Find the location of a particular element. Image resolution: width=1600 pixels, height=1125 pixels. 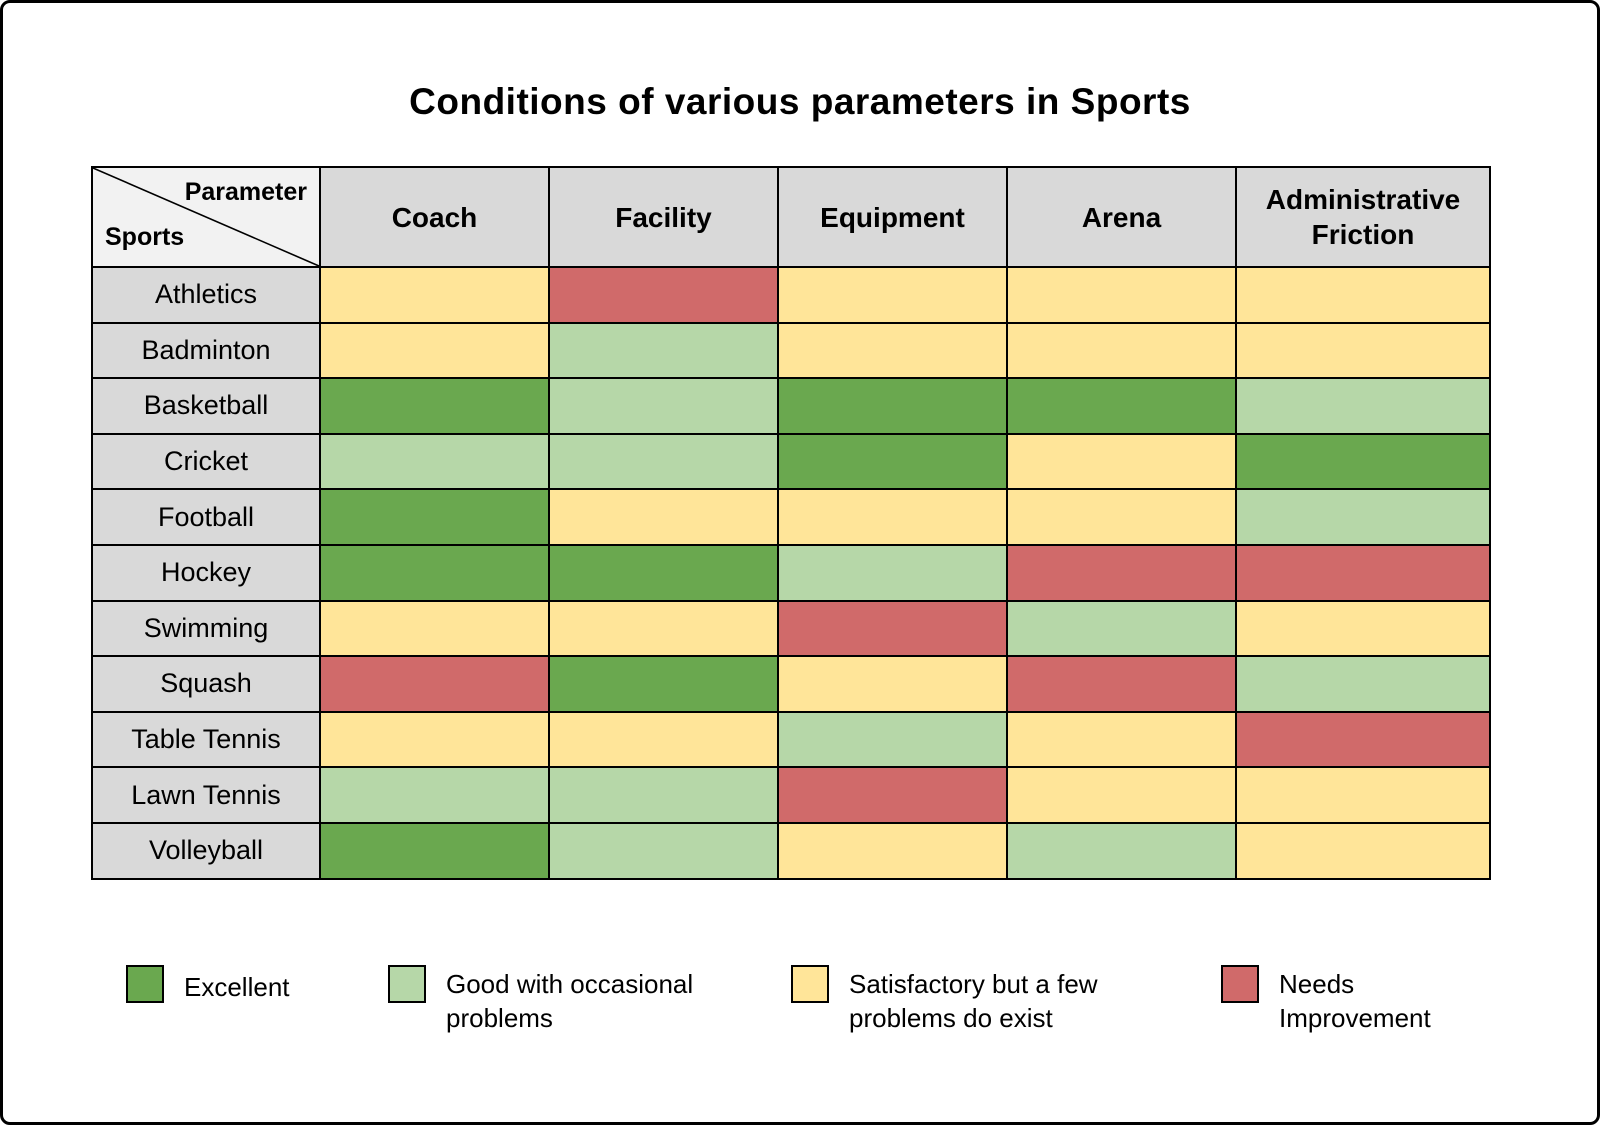

table-row-football: Football is located at coordinates (791, 517).